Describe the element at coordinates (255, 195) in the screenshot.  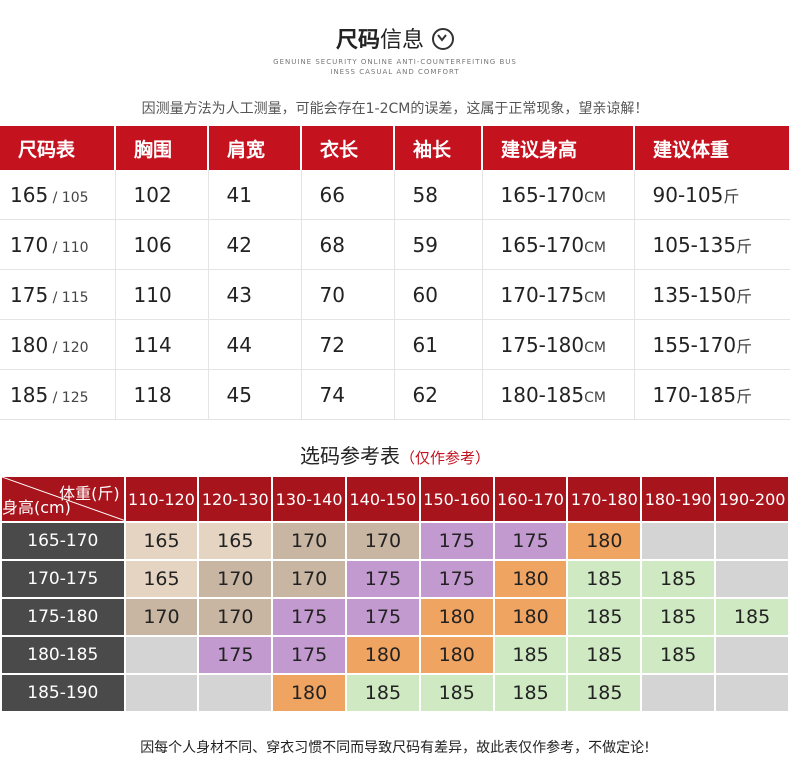
I see `shoulder-cell: 41` at that location.